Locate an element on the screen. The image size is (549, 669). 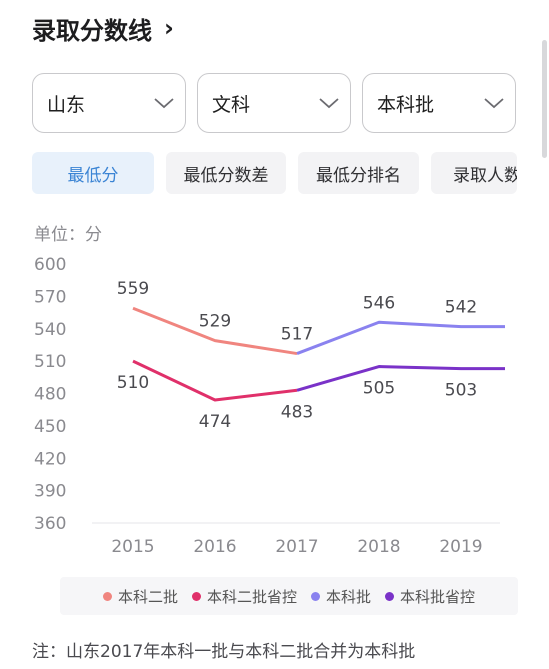
legend-label: 本科二批省控 is located at coordinates (251, 596).